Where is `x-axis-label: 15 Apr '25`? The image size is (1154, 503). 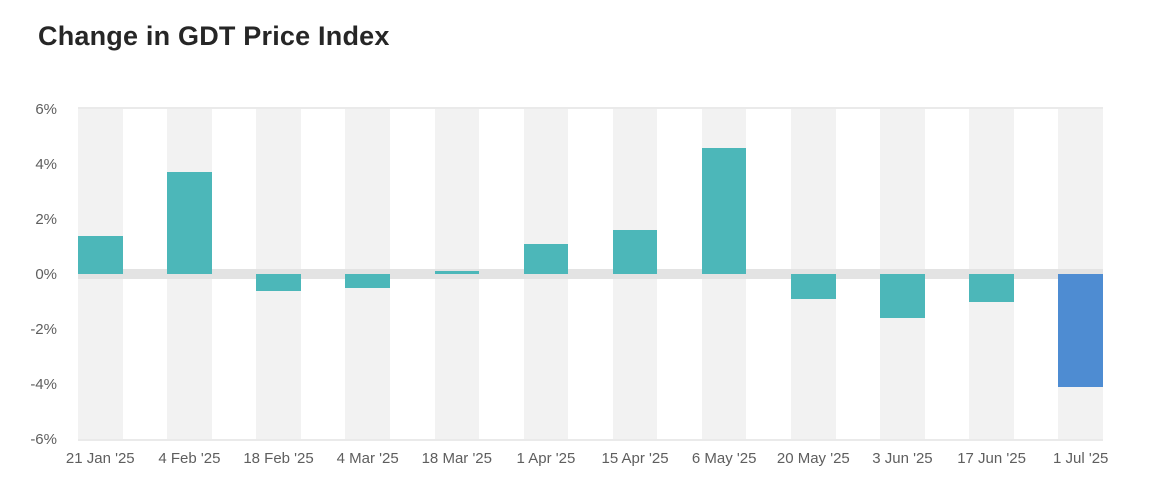
x-axis-label: 15 Apr '25 is located at coordinates (635, 458).